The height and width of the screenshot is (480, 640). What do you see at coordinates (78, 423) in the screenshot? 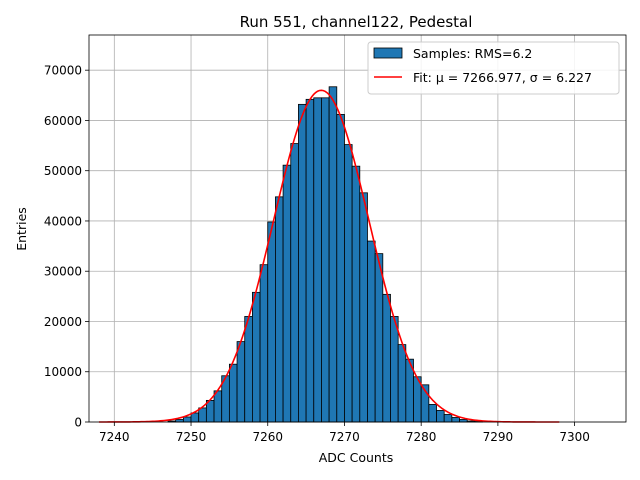
I see `y-tick-label: 0` at bounding box center [78, 423].